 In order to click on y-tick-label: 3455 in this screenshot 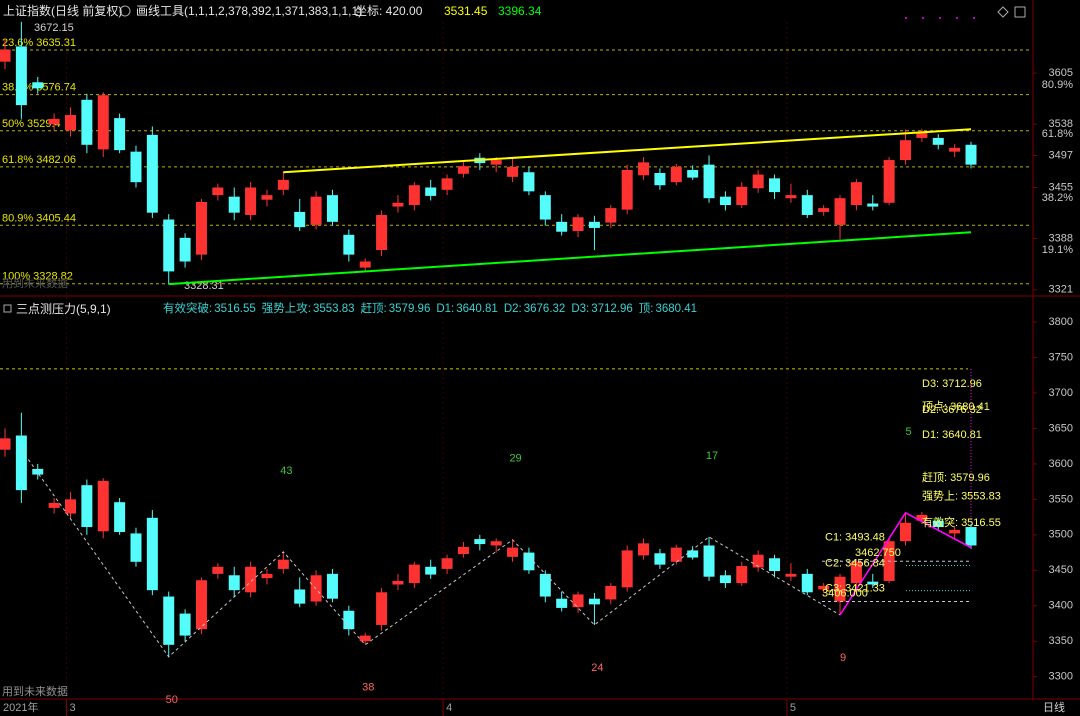, I will do `click(1061, 187)`.